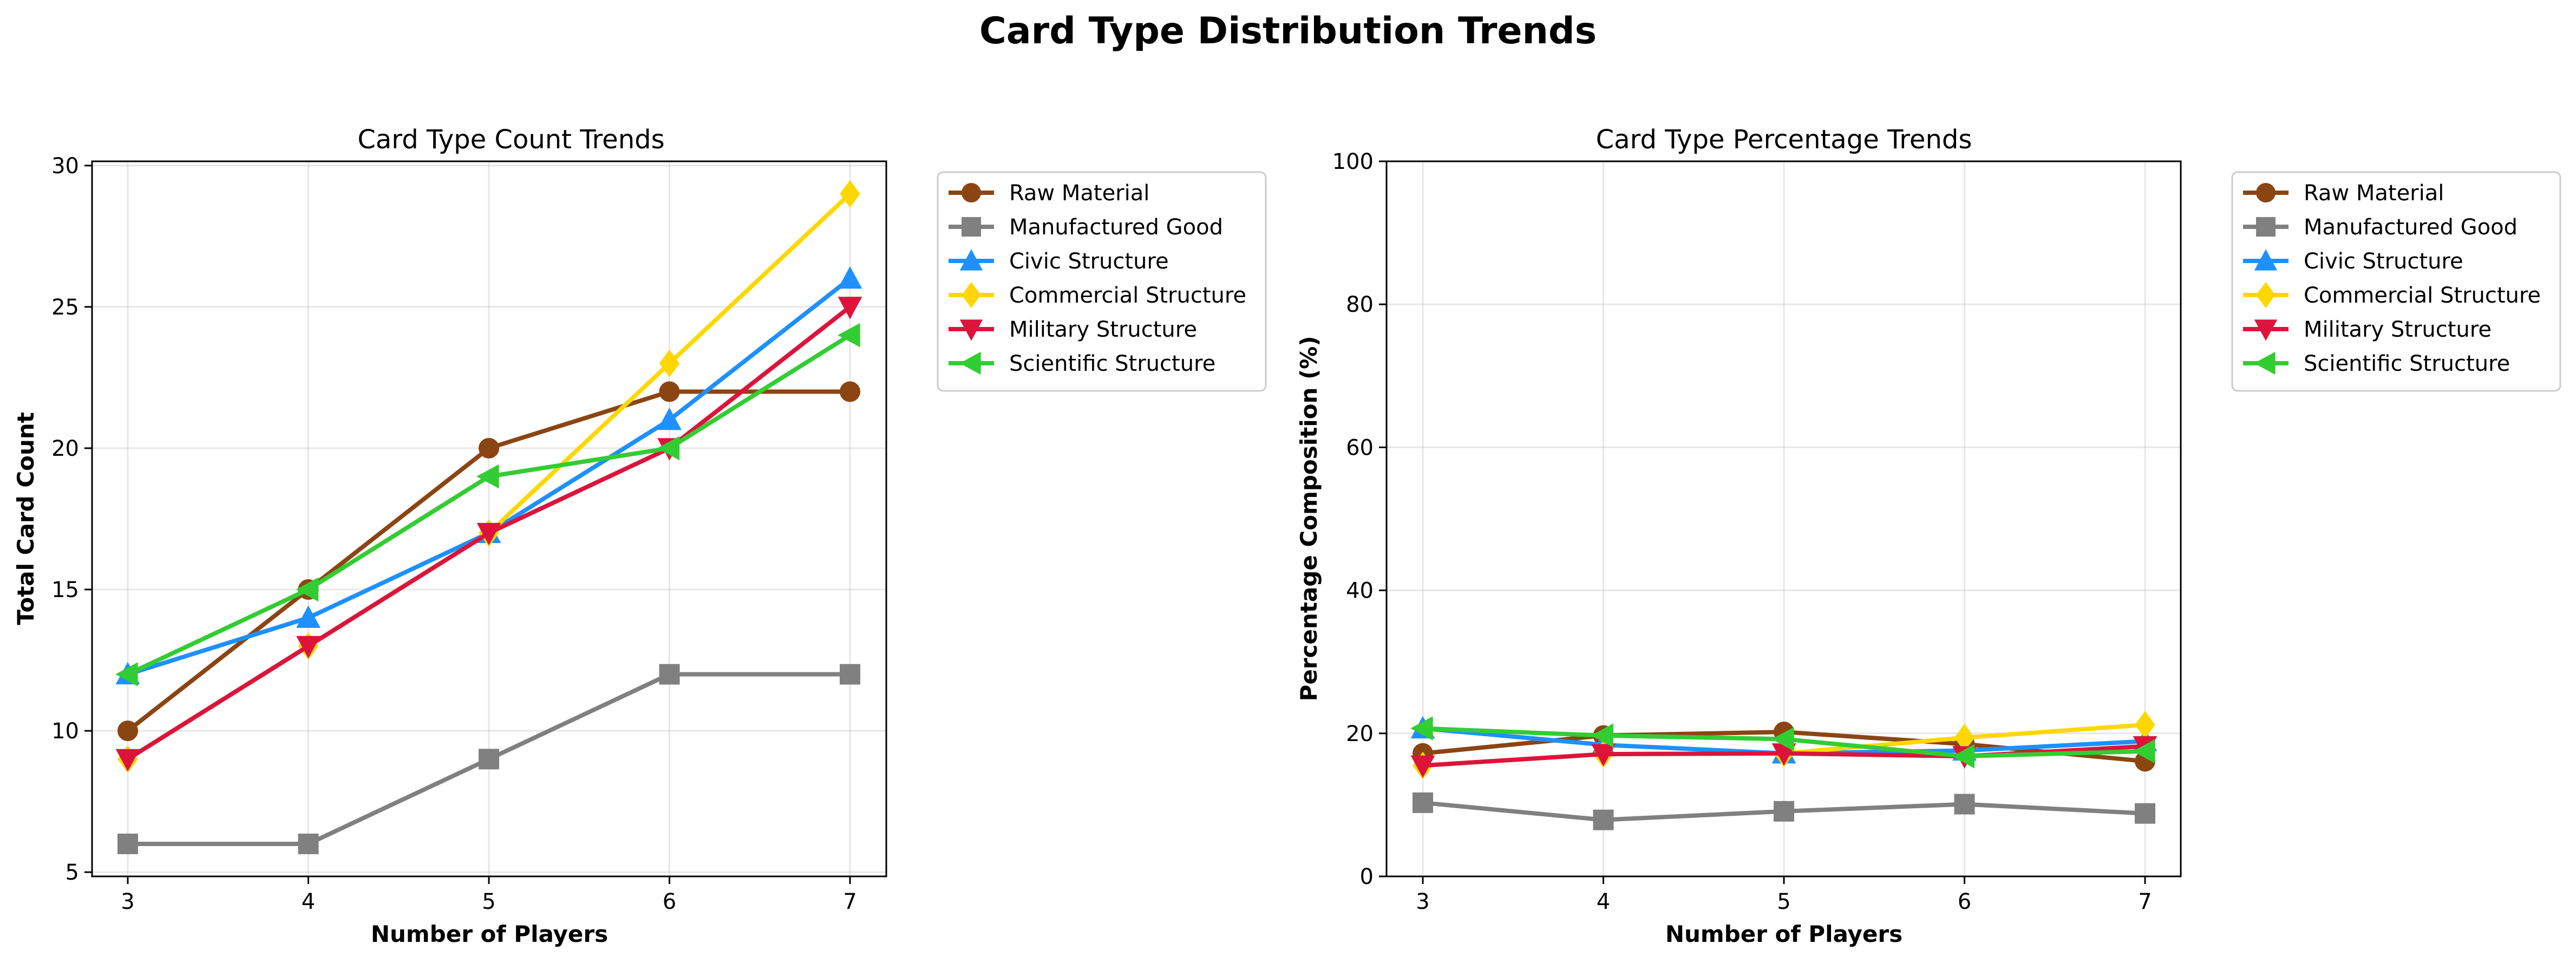 Image resolution: width=2576 pixels, height=963 pixels. Describe the element at coordinates (65, 166) in the screenshot. I see `y-tick-label: 30` at that location.